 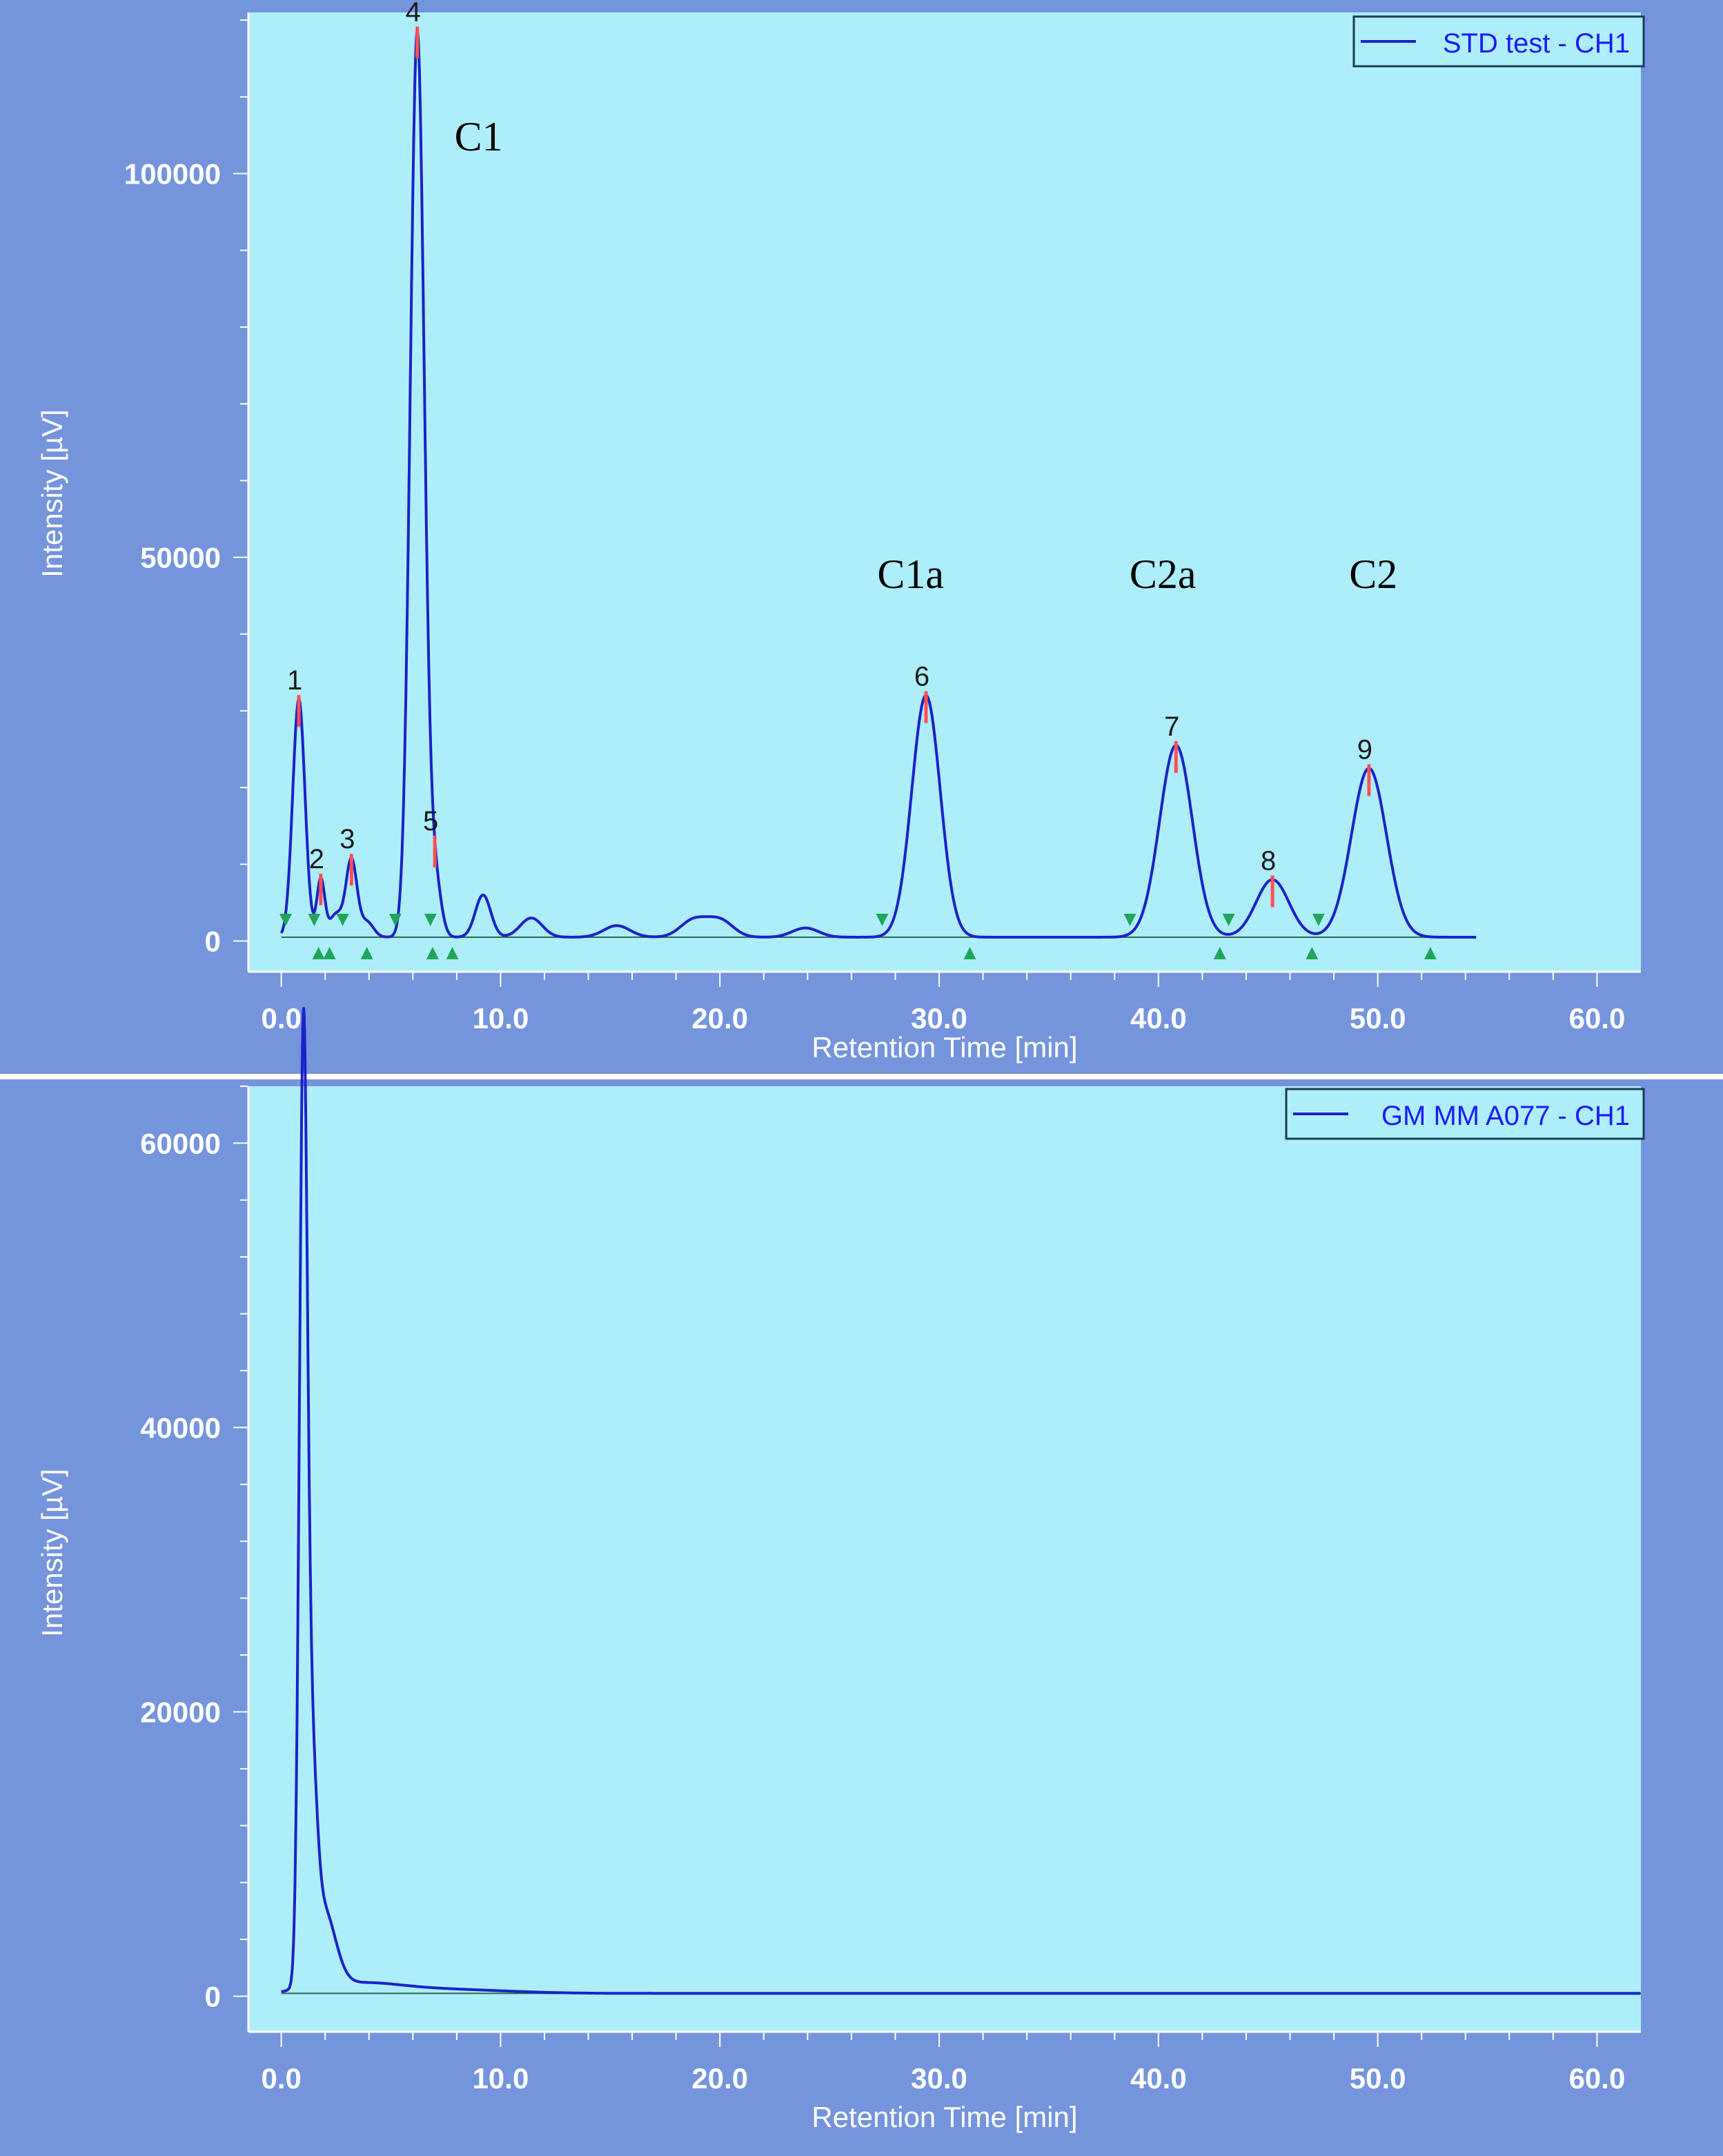 I want to click on peak-group-annotation: C2a, so click(x=1163, y=574).